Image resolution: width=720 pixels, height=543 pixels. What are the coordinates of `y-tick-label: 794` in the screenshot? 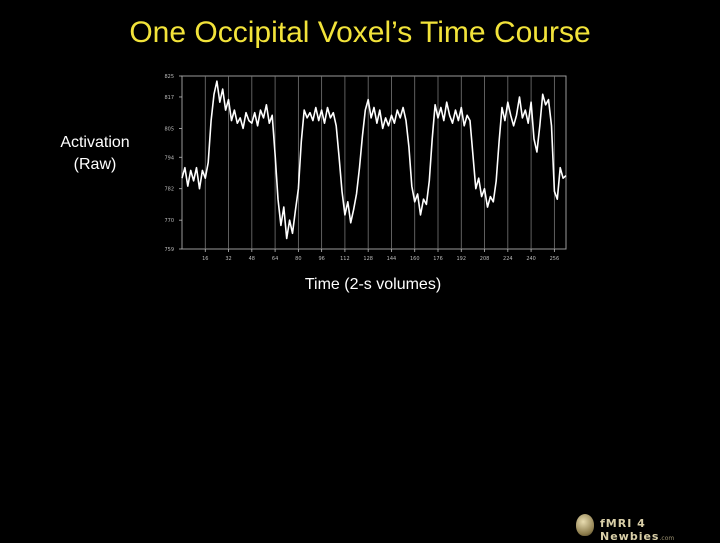 It's located at (169, 158).